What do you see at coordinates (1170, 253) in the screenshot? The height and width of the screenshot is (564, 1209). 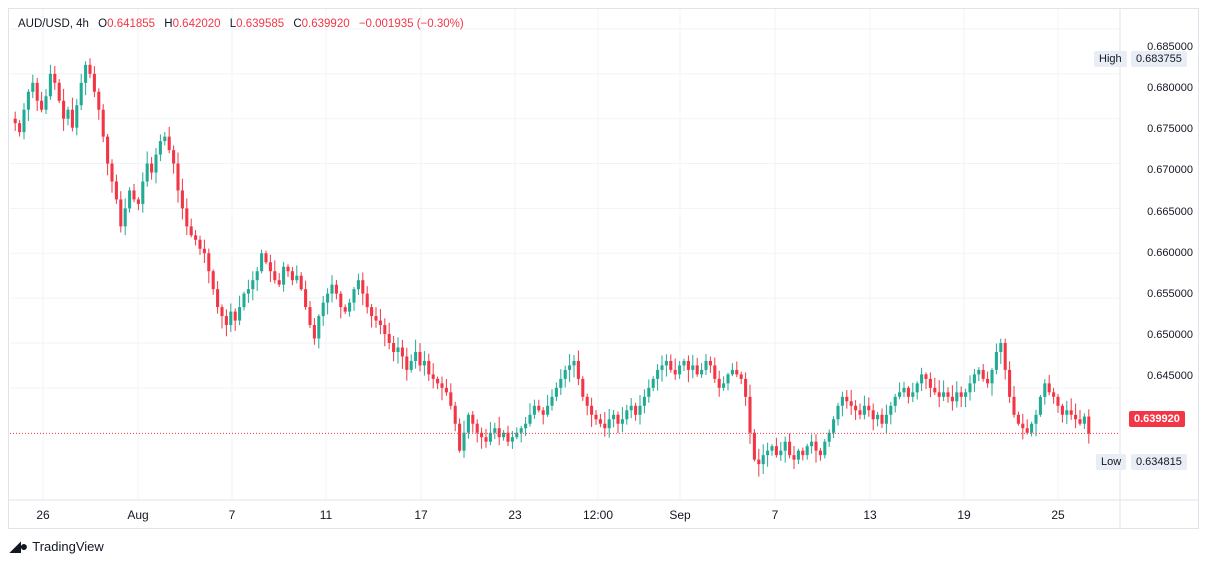 I see `price-tick: 0.660000` at bounding box center [1170, 253].